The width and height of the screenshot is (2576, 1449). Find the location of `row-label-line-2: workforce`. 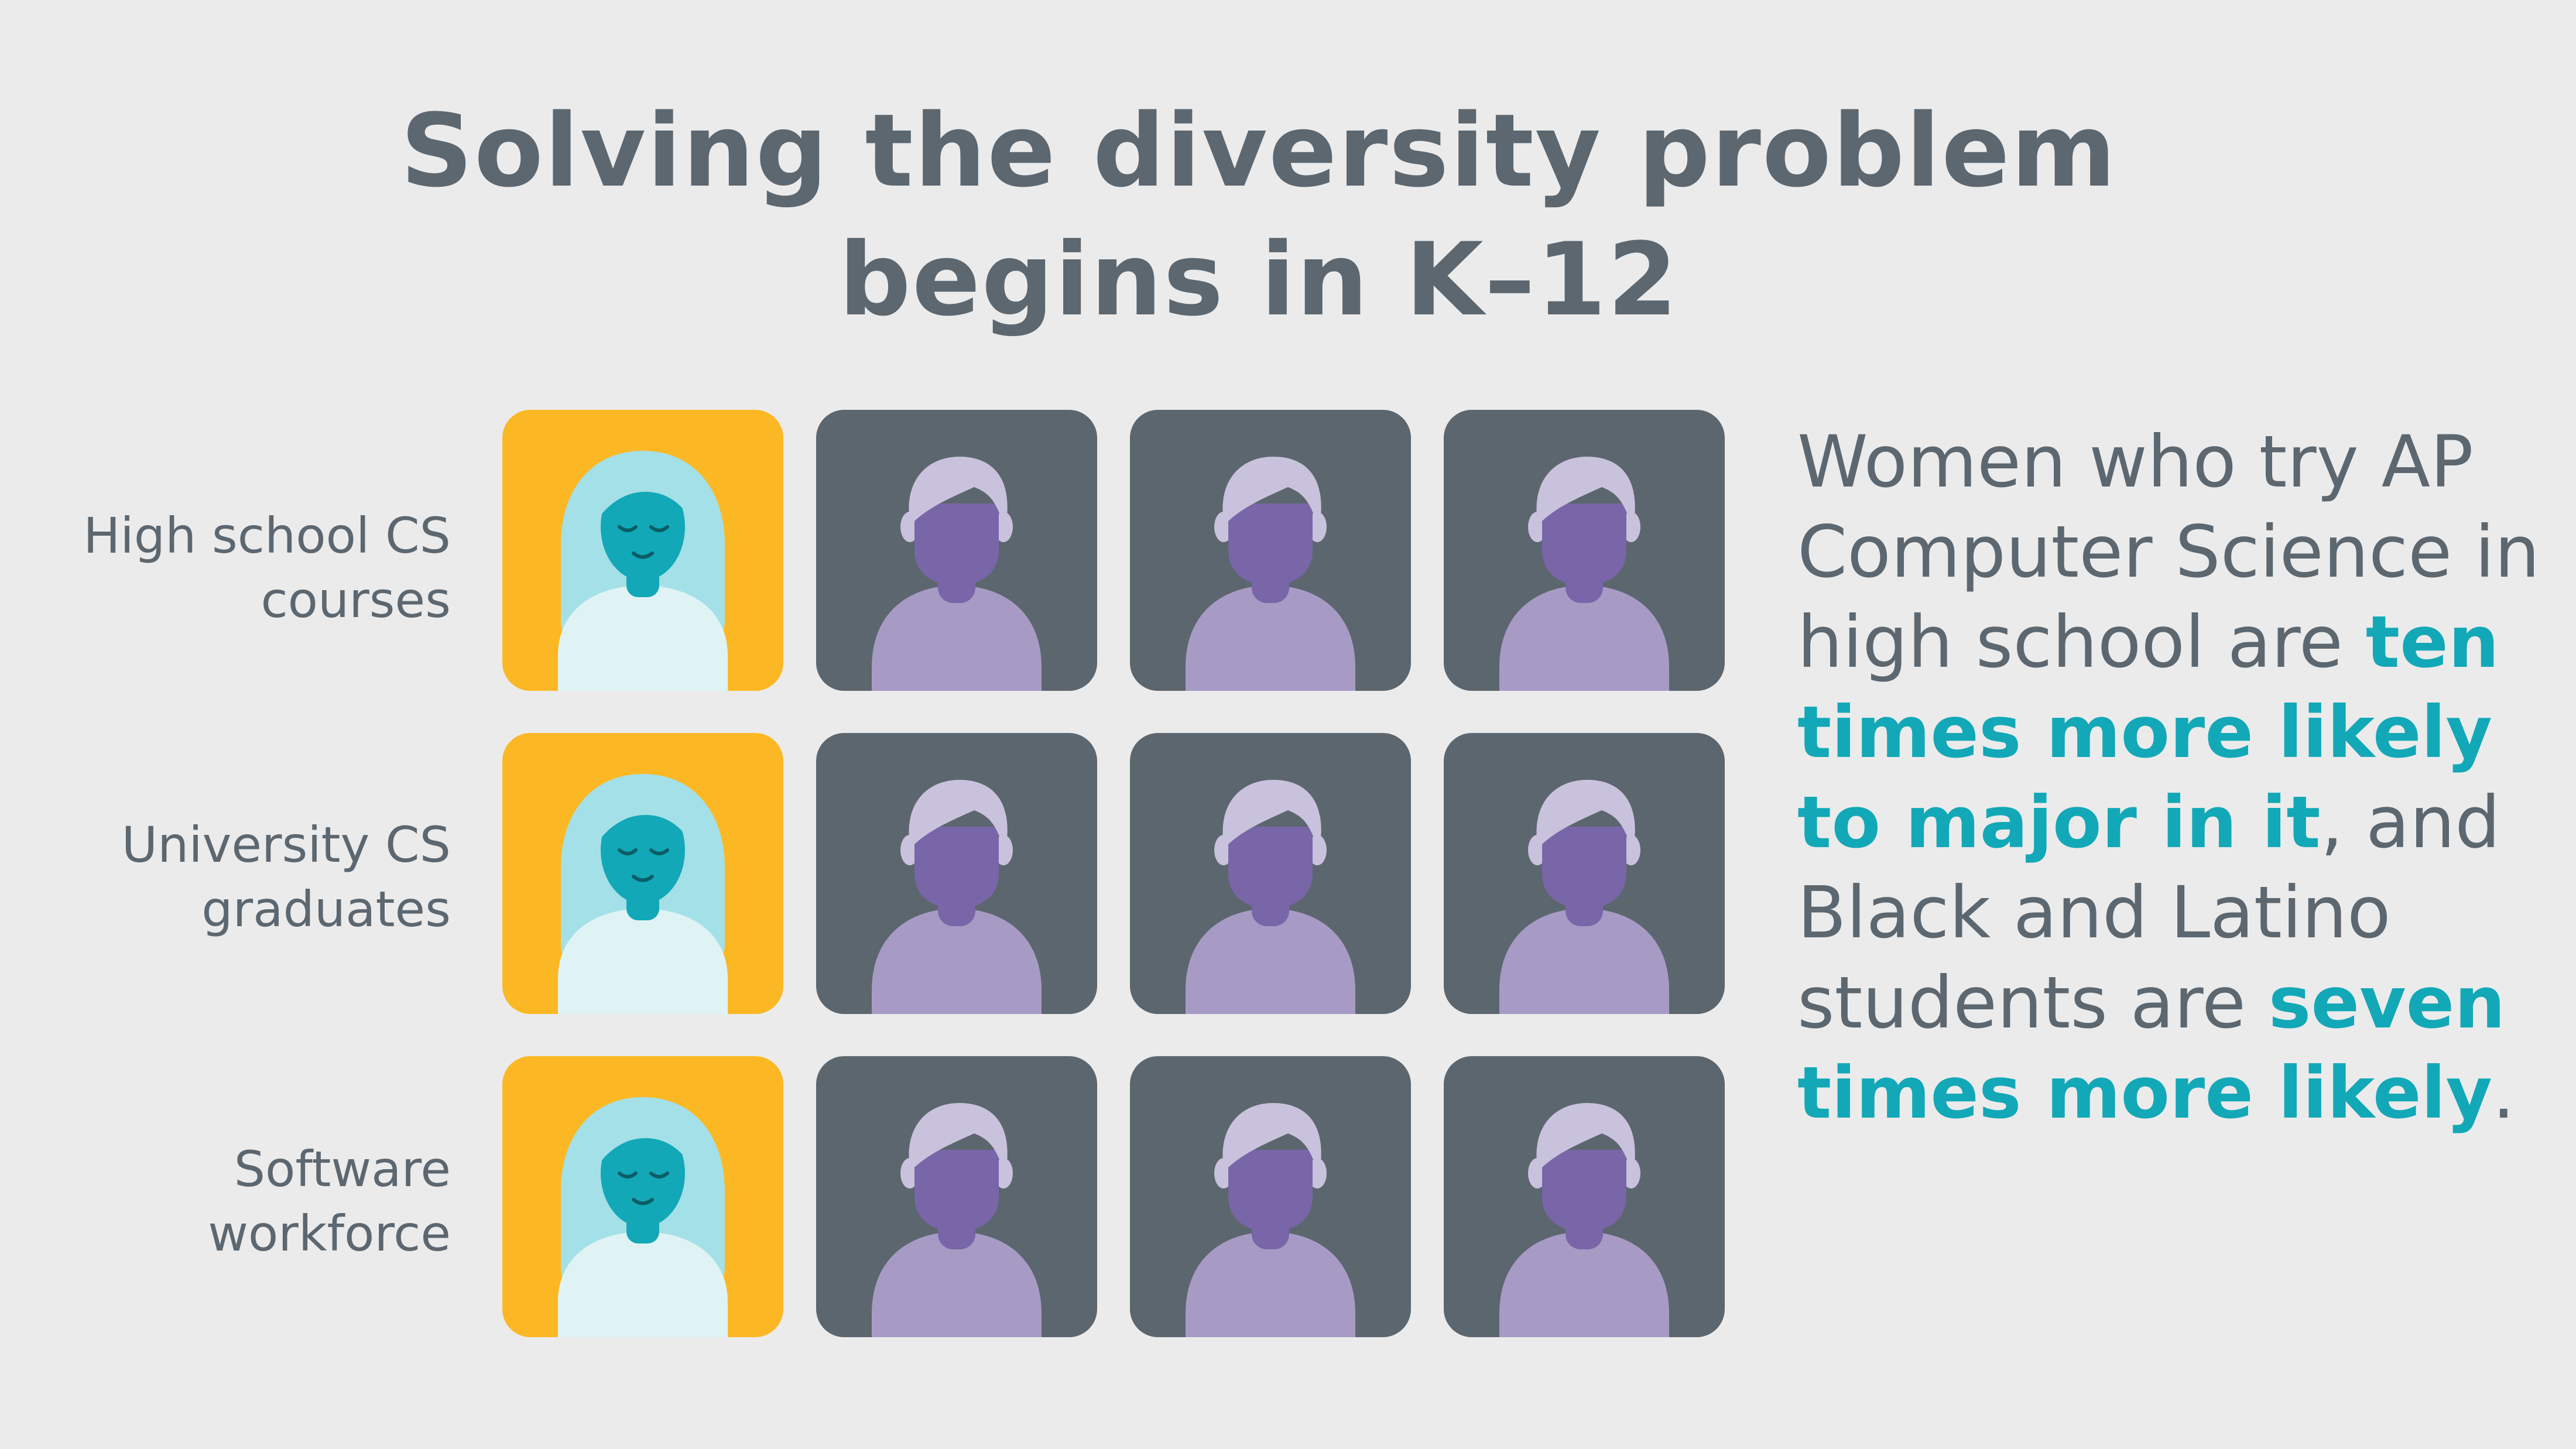

row-label-line-2: workforce is located at coordinates (329, 1233).